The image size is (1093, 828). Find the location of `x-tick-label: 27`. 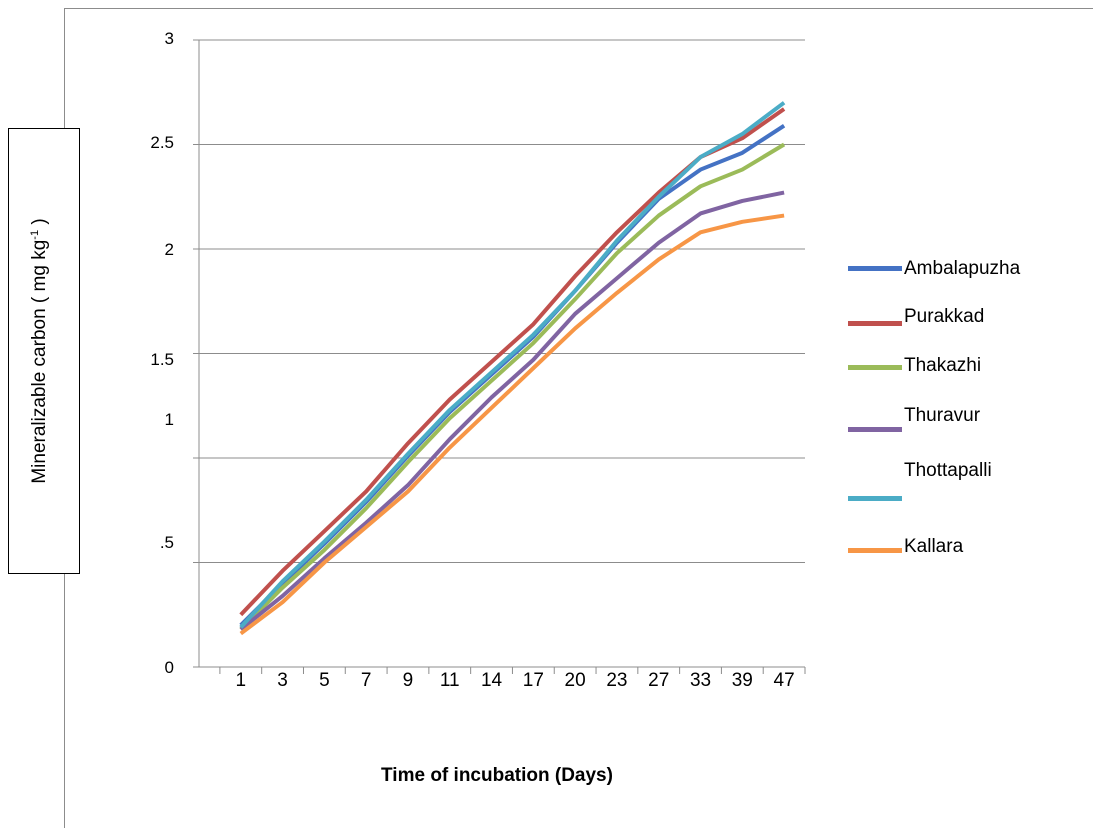

x-tick-label: 27 is located at coordinates (659, 680).